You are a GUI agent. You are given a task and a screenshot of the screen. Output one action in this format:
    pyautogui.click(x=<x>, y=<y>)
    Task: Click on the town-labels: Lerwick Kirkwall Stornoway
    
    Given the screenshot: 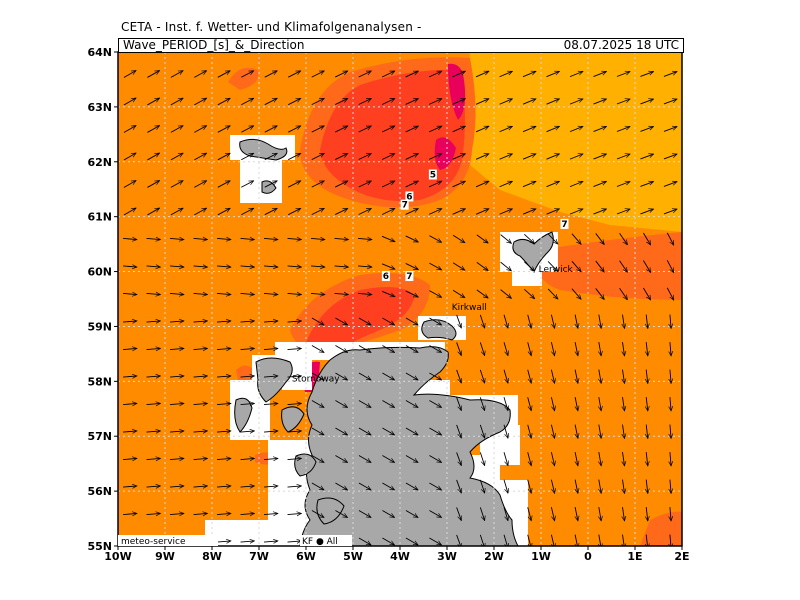 What is the action you would take?
    pyautogui.click(x=433, y=325)
    